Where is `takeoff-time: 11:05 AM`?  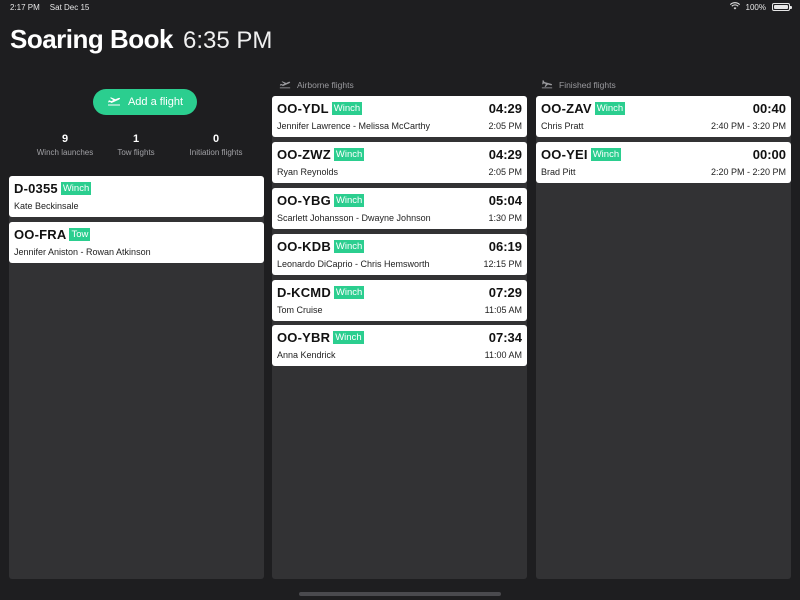
takeoff-time: 11:05 AM is located at coordinates (503, 310).